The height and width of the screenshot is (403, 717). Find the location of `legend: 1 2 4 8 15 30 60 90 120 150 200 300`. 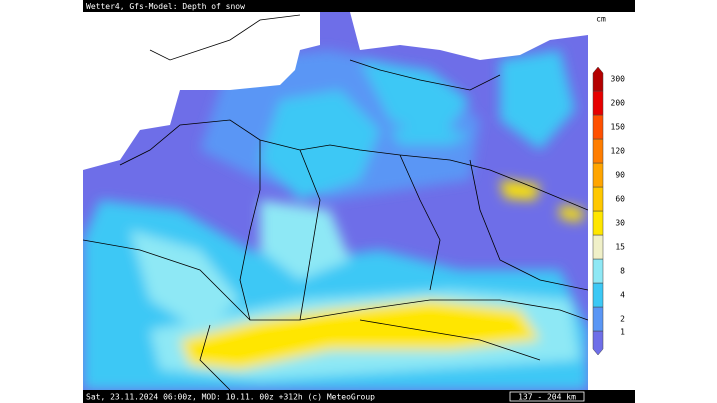

legend: 1 2 4 8 15 30 60 90 120 150 200 300 is located at coordinates (609, 211).